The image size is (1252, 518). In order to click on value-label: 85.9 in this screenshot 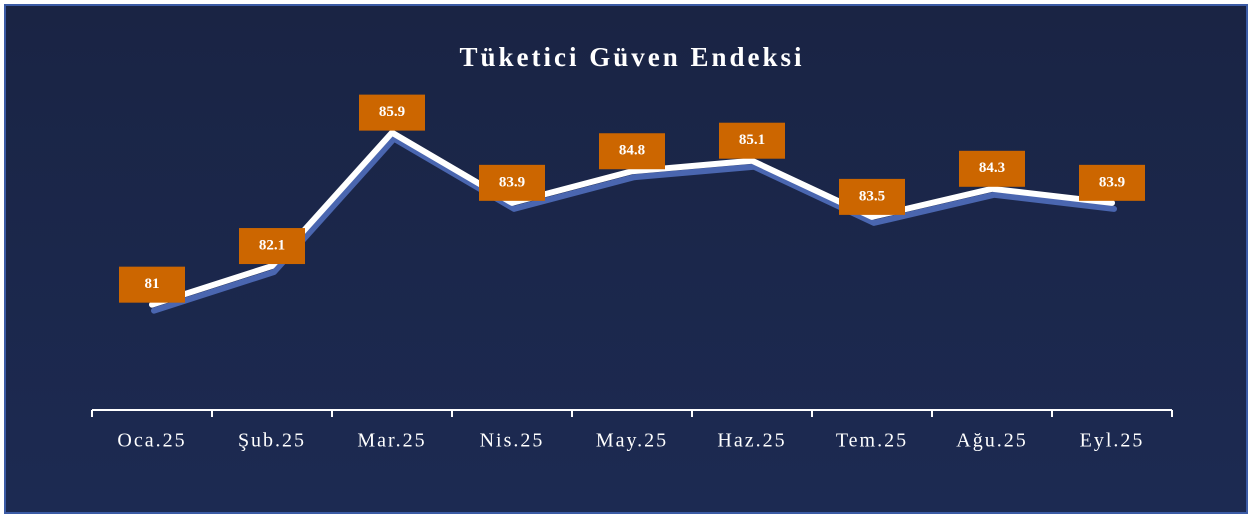, I will do `click(392, 112)`.